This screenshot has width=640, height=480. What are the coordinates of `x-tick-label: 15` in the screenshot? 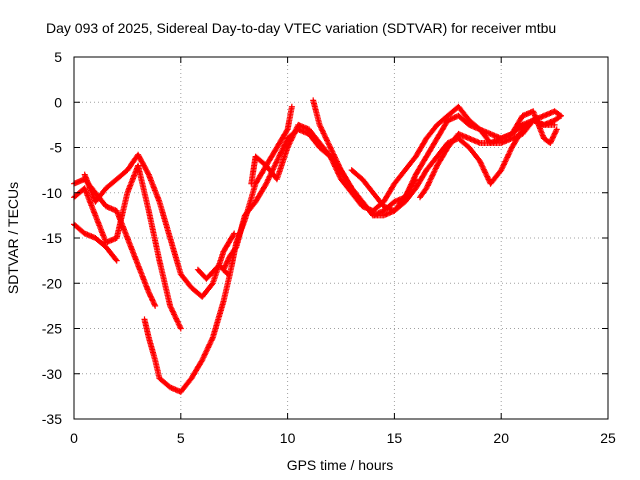 It's located at (395, 438).